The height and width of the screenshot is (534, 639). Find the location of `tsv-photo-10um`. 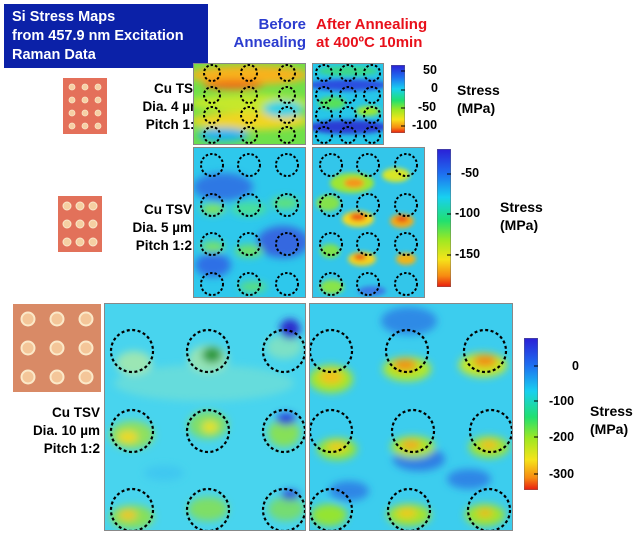

tsv-photo-10um is located at coordinates (57, 348).